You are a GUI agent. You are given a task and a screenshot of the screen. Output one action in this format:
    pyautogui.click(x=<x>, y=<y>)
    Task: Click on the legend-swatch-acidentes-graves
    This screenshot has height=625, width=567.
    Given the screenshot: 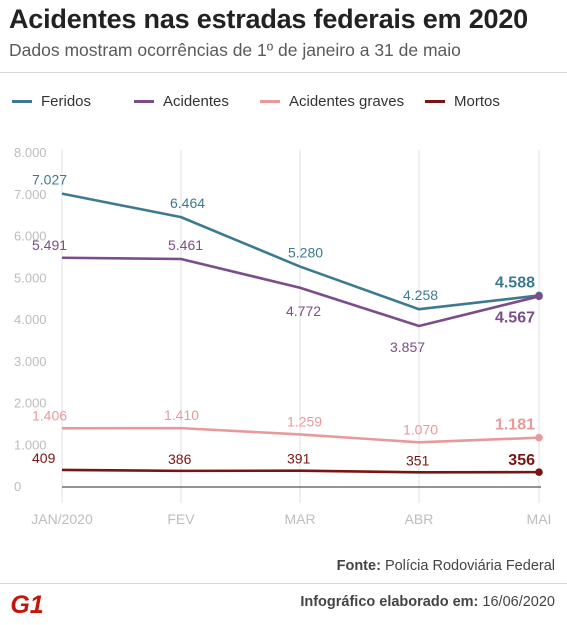 What is the action you would take?
    pyautogui.click(x=270, y=101)
    